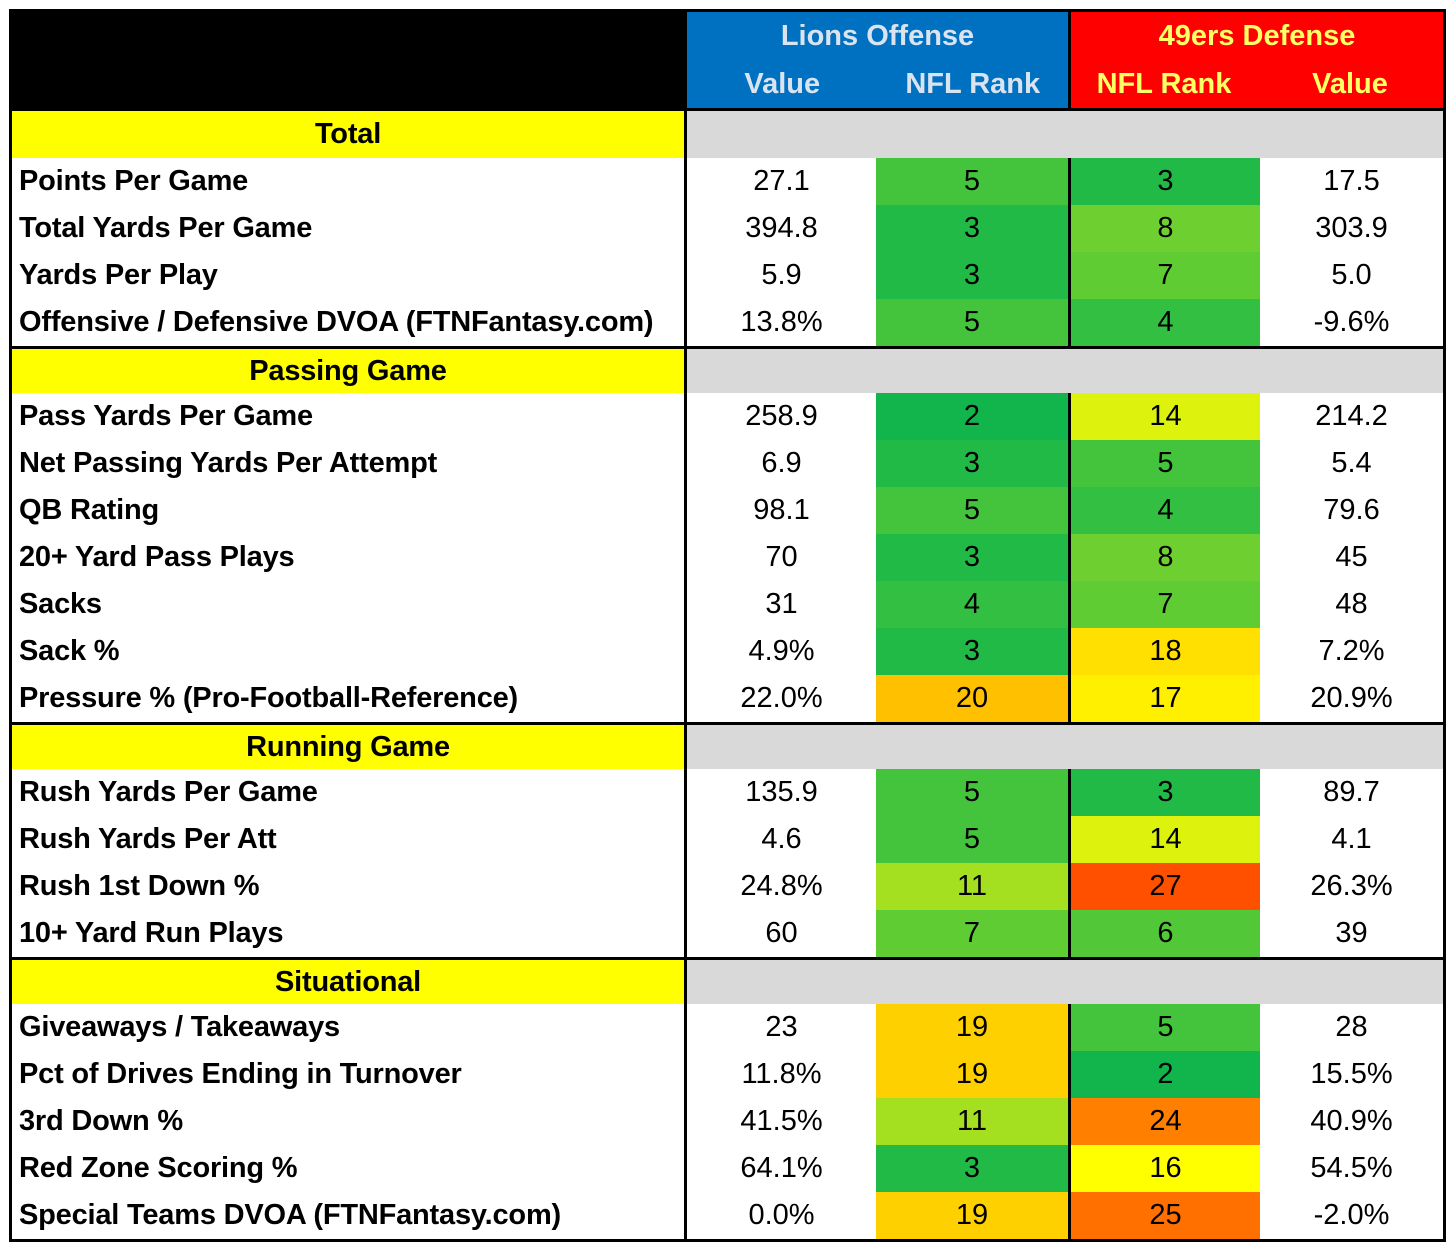 The image size is (1456, 1255). I want to click on stat-label: Rush 1st Down %, so click(139, 886).